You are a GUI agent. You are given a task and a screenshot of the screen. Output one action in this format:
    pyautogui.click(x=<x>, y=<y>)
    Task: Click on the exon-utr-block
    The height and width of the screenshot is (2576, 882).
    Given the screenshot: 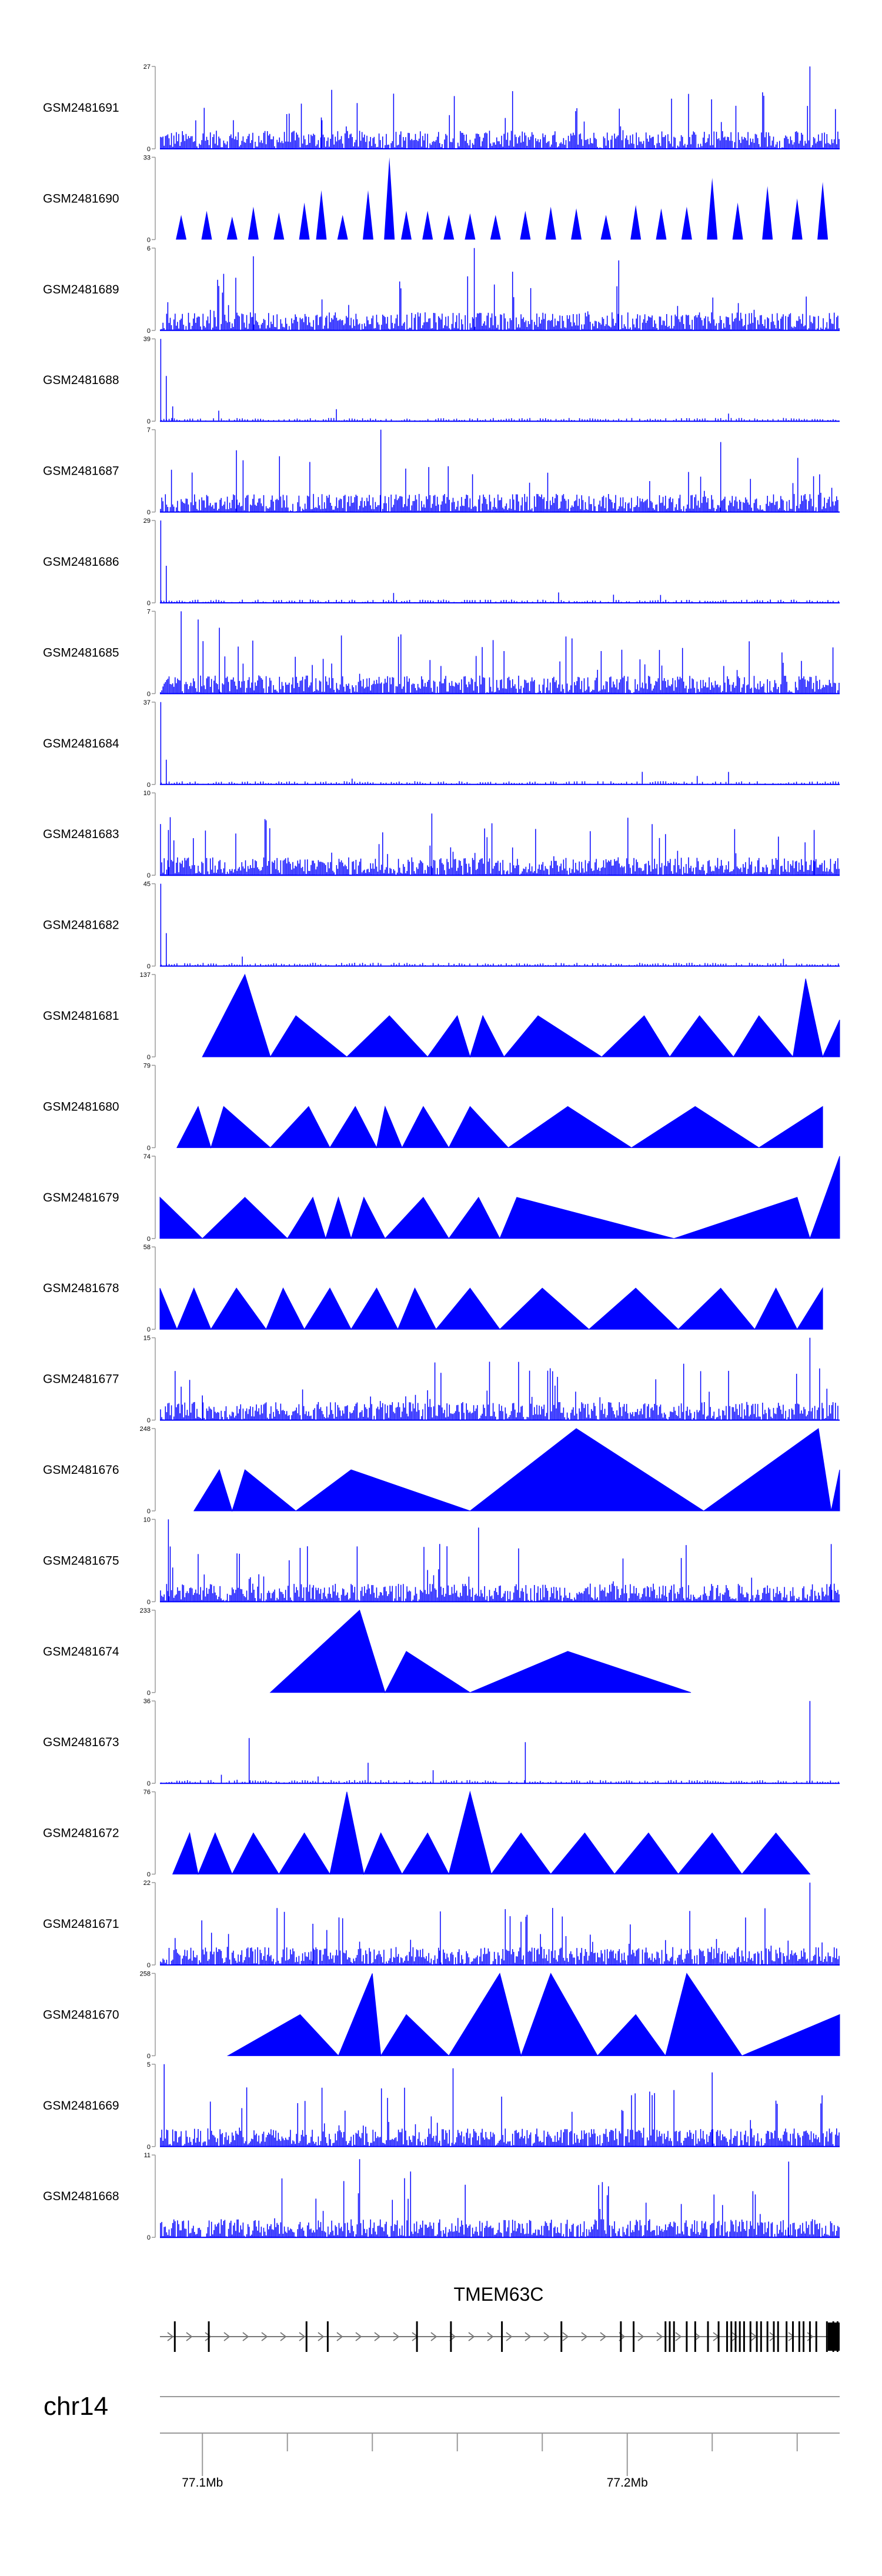 What is the action you would take?
    pyautogui.click(x=834, y=2337)
    